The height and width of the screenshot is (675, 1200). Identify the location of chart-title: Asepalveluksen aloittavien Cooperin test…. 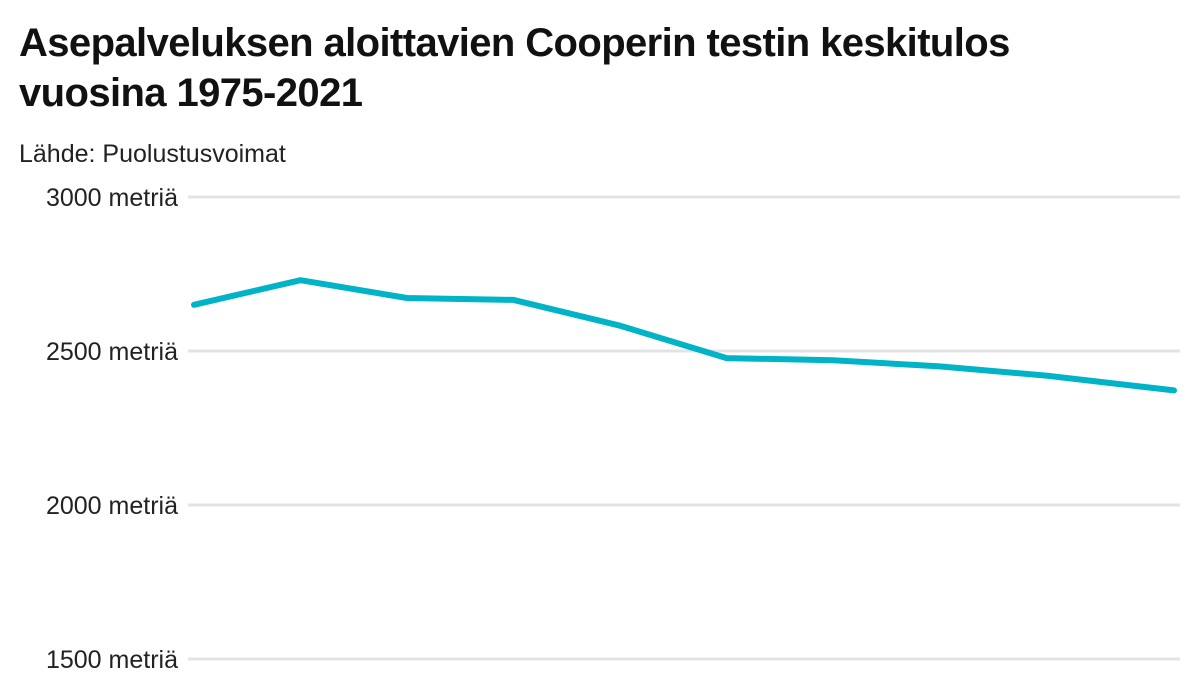
(514, 68).